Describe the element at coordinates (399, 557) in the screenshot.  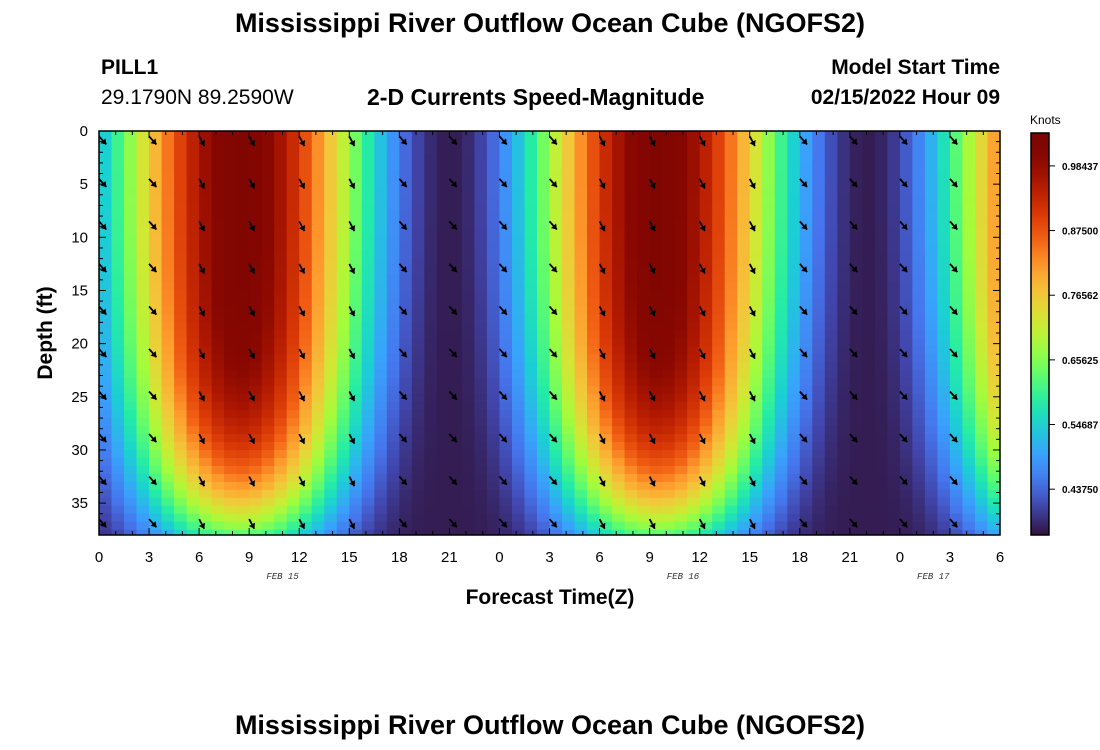
I see `x-tick-label: 18` at that location.